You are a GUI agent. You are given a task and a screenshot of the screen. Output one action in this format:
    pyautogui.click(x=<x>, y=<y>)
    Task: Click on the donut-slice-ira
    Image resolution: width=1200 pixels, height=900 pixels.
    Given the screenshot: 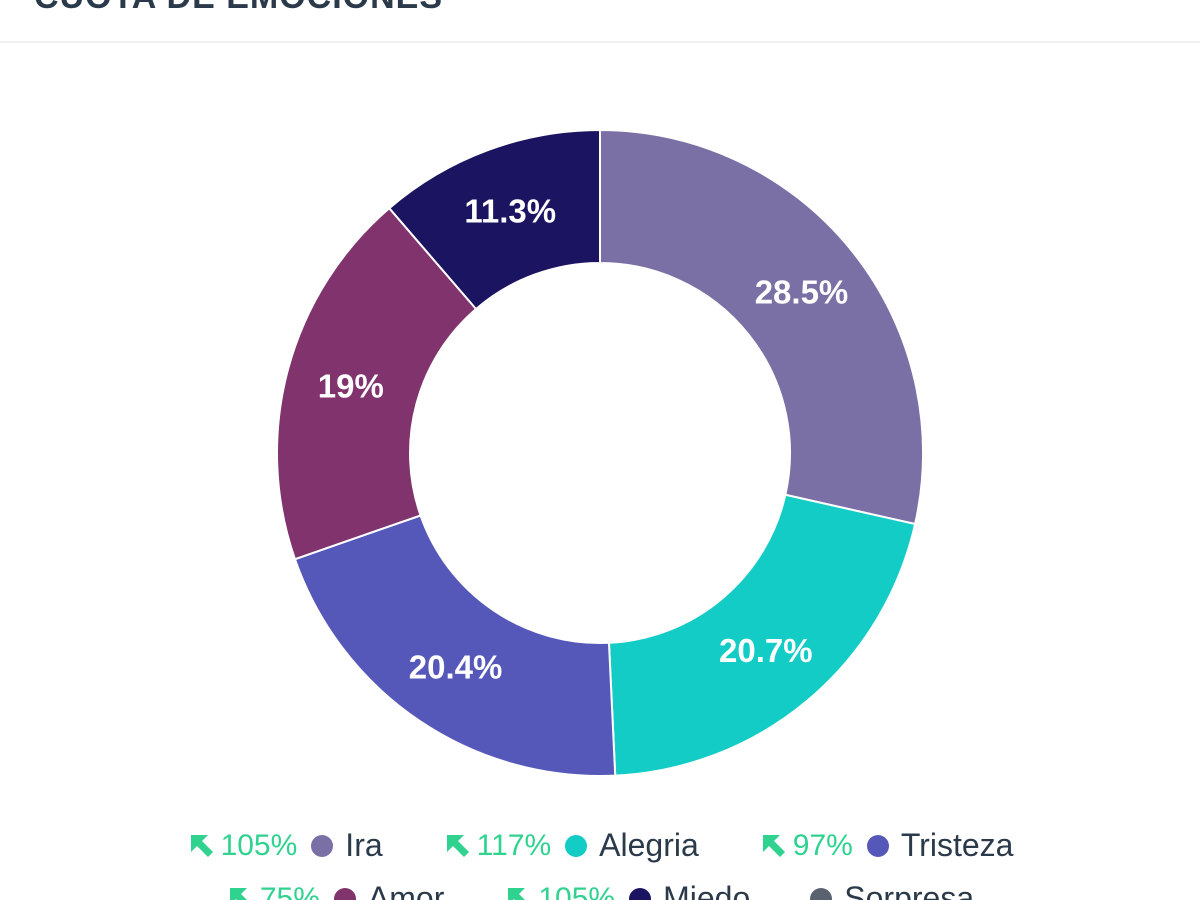 What is the action you would take?
    pyautogui.click(x=761, y=327)
    